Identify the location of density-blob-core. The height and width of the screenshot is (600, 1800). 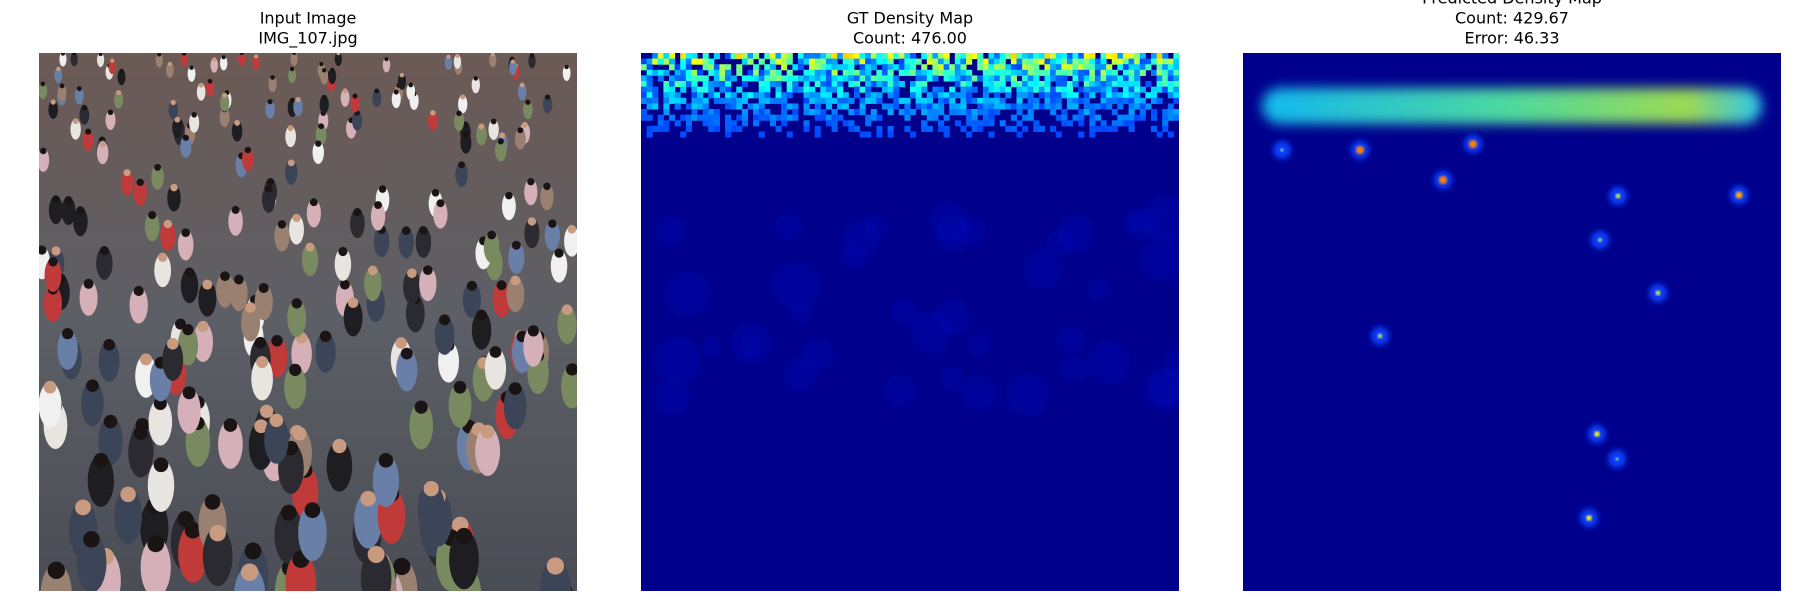
(1617, 459).